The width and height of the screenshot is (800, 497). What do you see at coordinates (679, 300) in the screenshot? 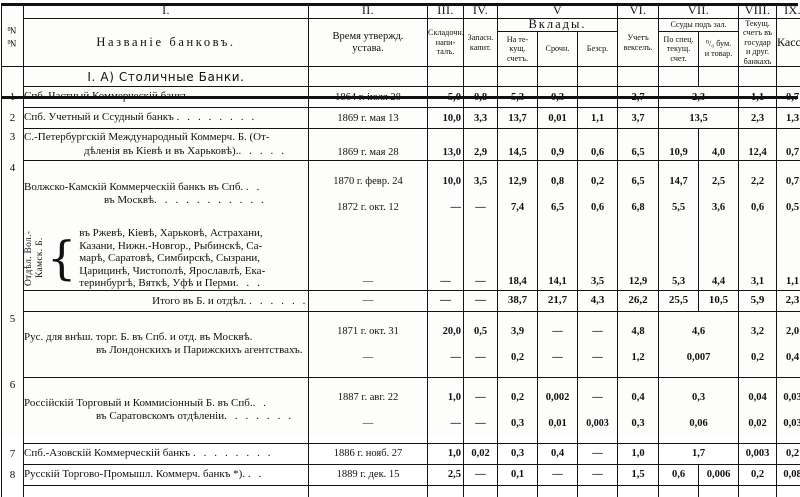
I see `totals-loans-special: 25,5` at bounding box center [679, 300].